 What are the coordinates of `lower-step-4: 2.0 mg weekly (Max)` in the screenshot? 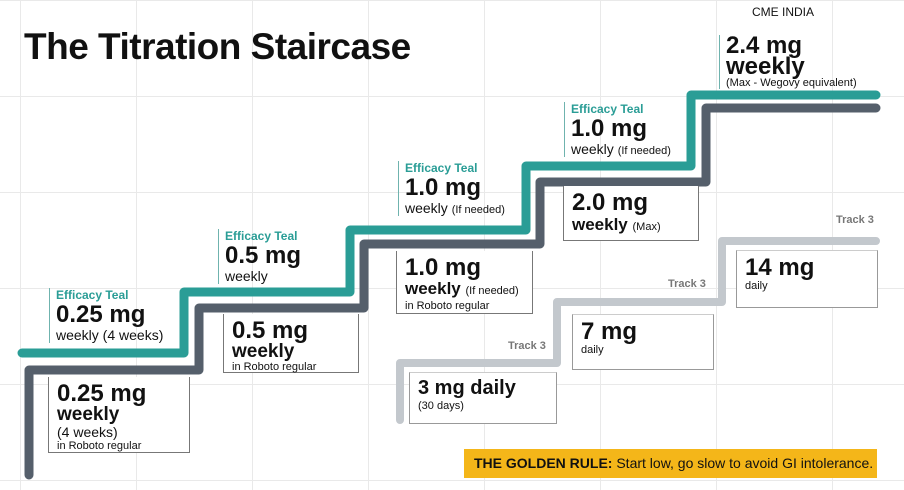 It's located at (631, 213).